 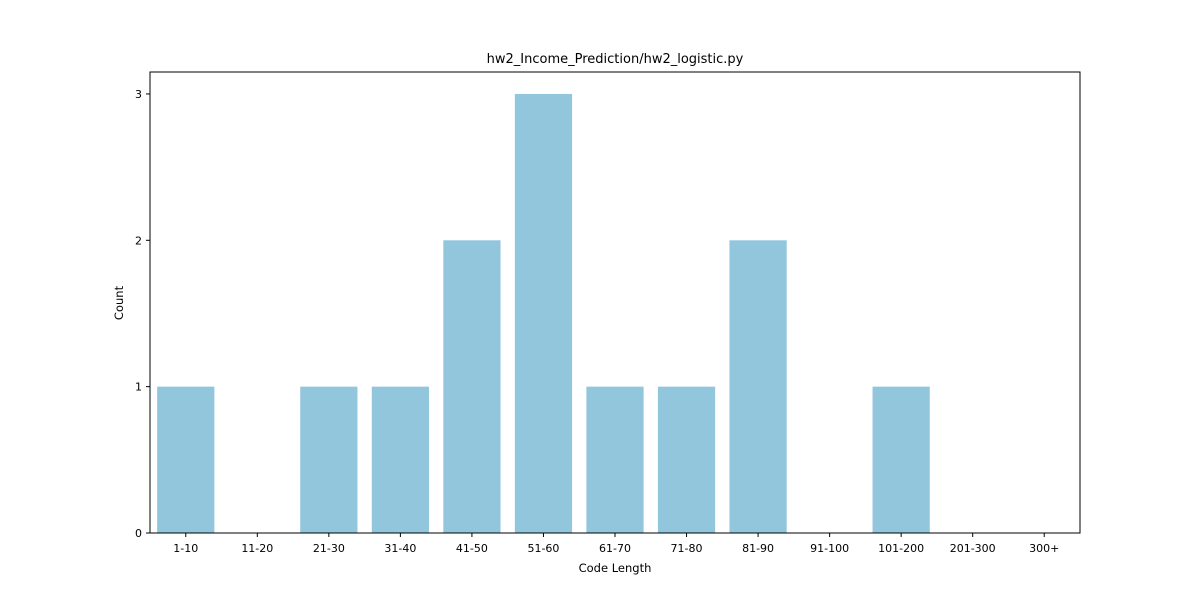 I want to click on x-tick-label: 51-60, so click(x=543, y=548).